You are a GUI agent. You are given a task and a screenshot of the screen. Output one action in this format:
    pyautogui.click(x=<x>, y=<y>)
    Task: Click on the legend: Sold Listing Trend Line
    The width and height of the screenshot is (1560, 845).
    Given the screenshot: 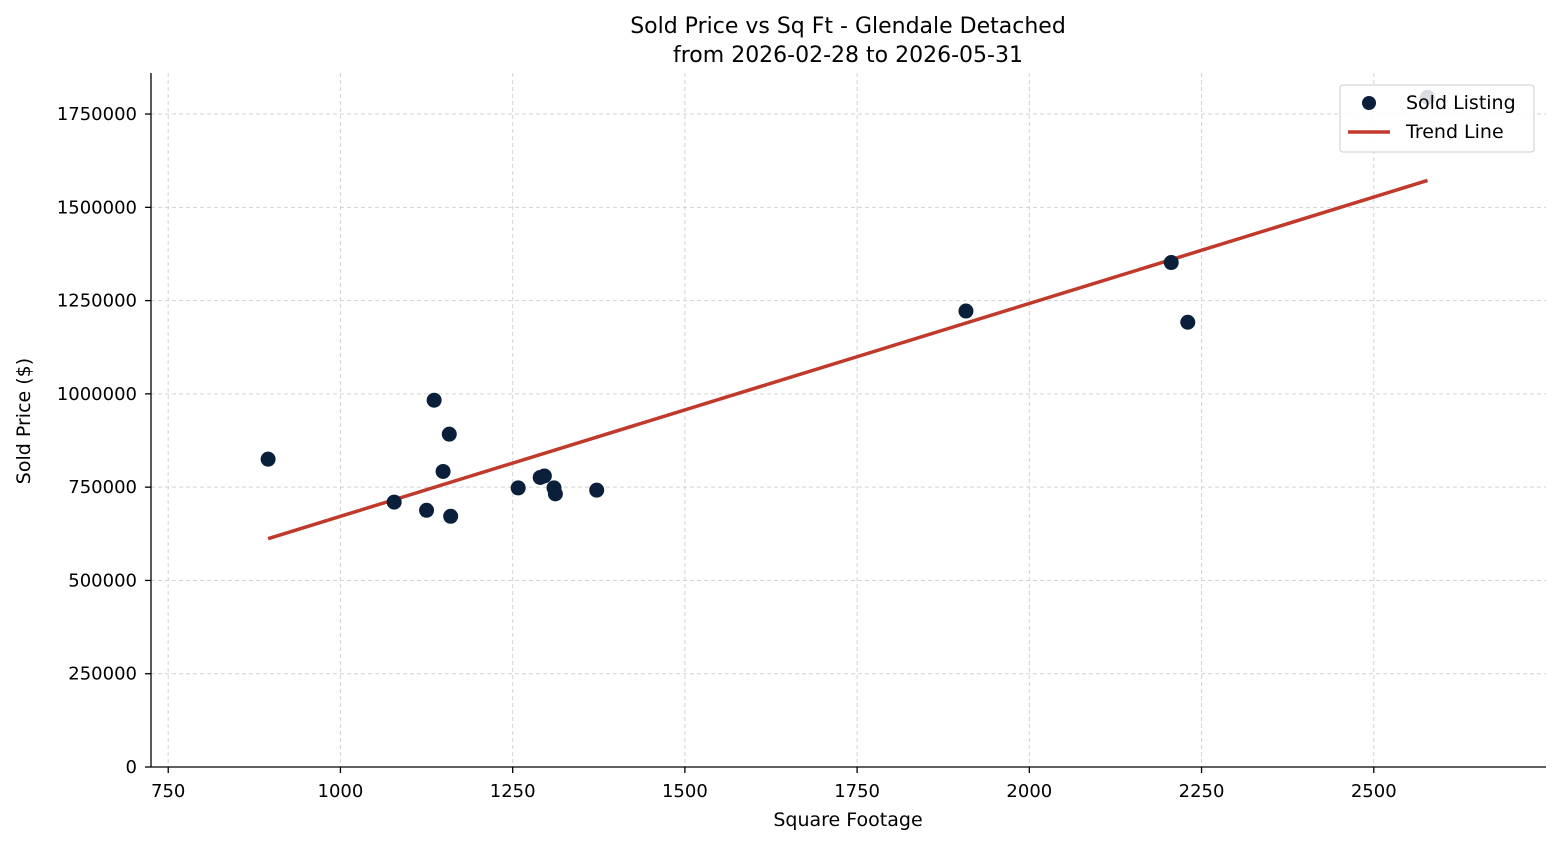 What is the action you would take?
    pyautogui.click(x=1437, y=118)
    